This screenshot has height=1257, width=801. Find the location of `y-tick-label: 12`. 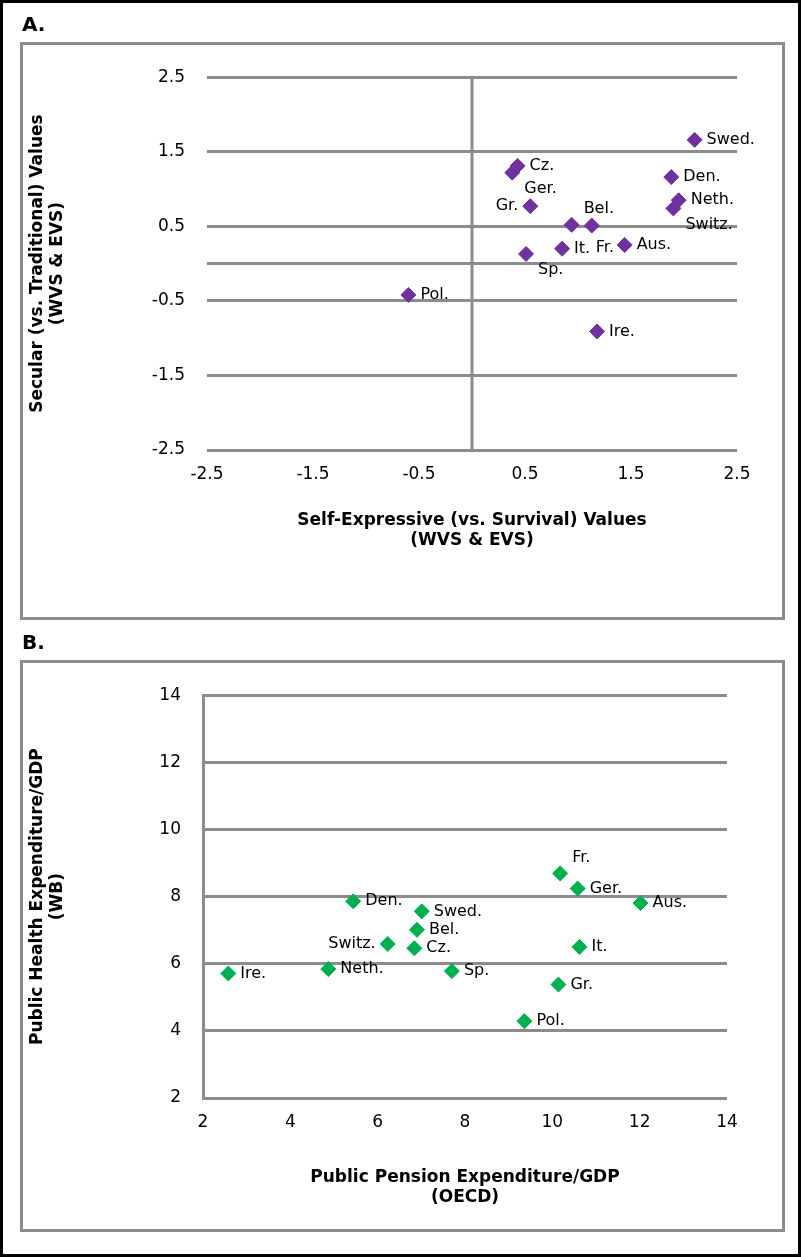

y-tick-label: 12 is located at coordinates (170, 760).